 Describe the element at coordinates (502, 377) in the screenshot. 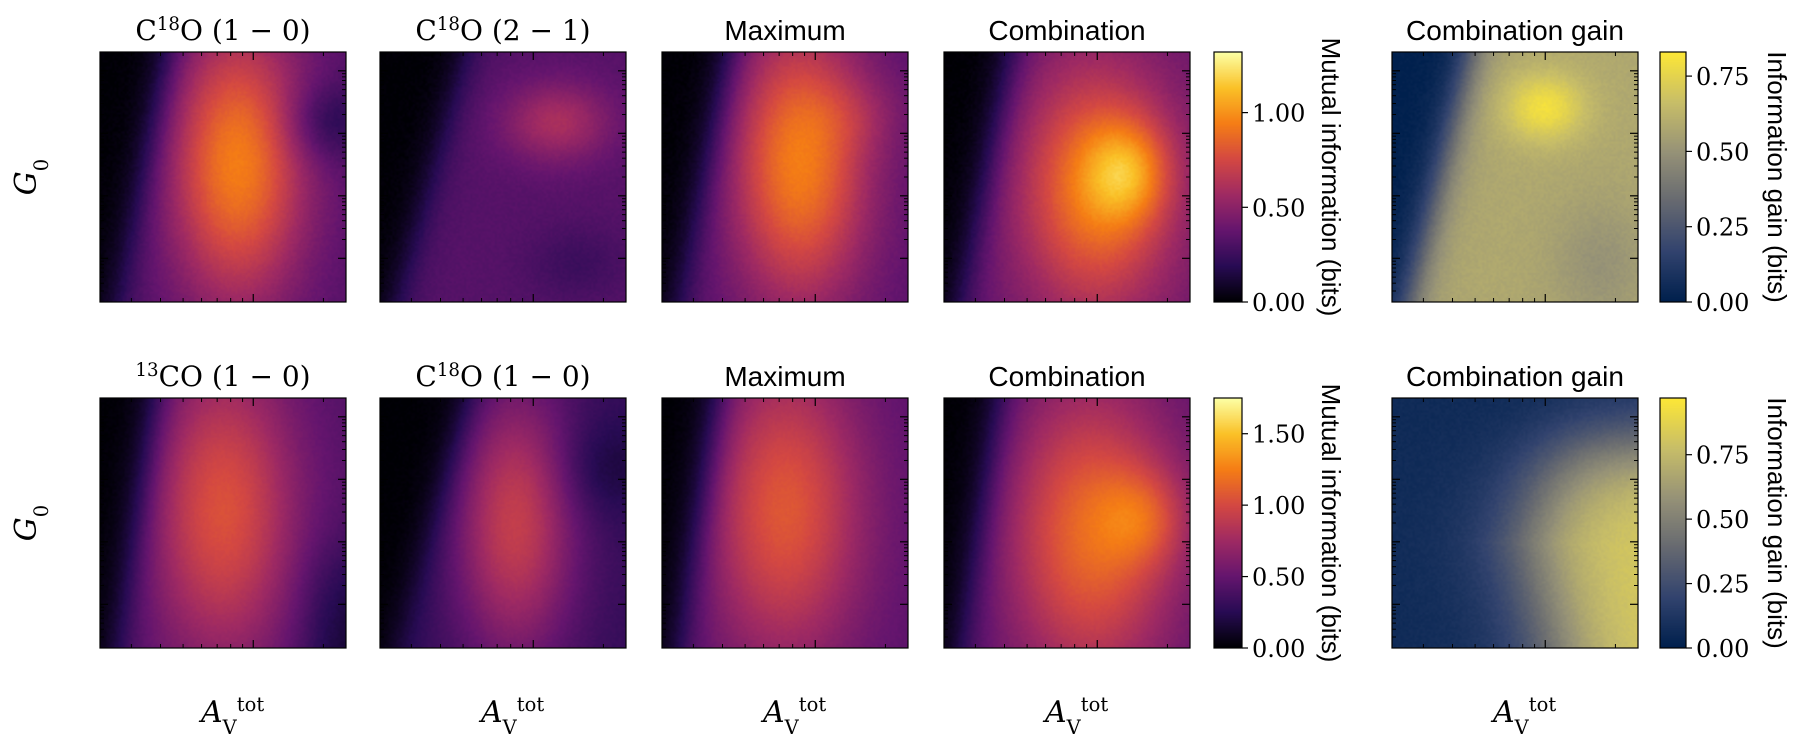

I see `row2-panel2-title: C18O (1 − 0)` at that location.